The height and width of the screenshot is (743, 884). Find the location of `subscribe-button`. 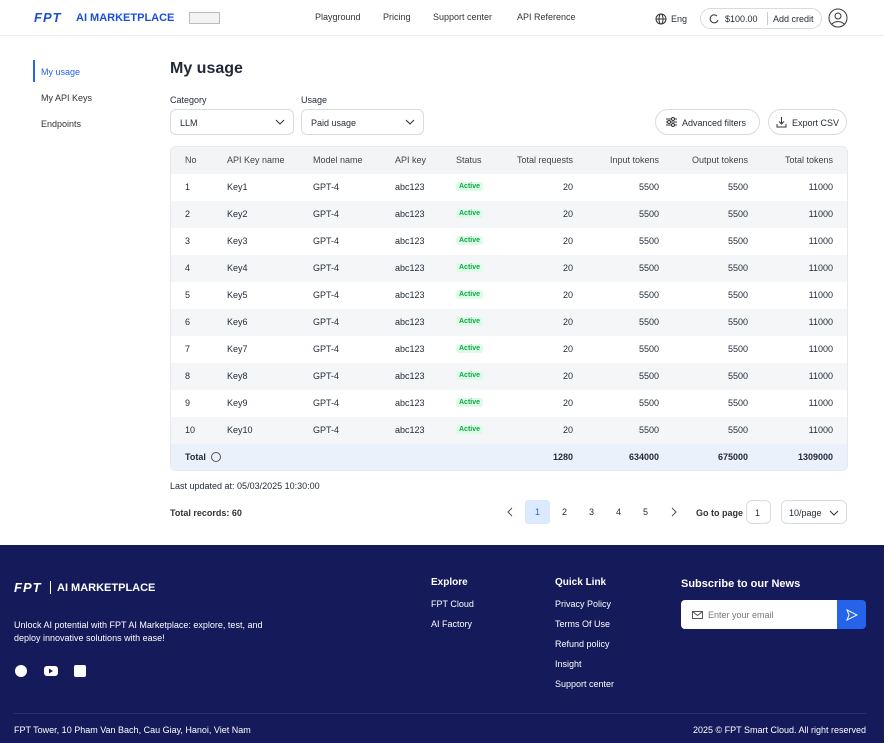

subscribe-button is located at coordinates (851, 614).